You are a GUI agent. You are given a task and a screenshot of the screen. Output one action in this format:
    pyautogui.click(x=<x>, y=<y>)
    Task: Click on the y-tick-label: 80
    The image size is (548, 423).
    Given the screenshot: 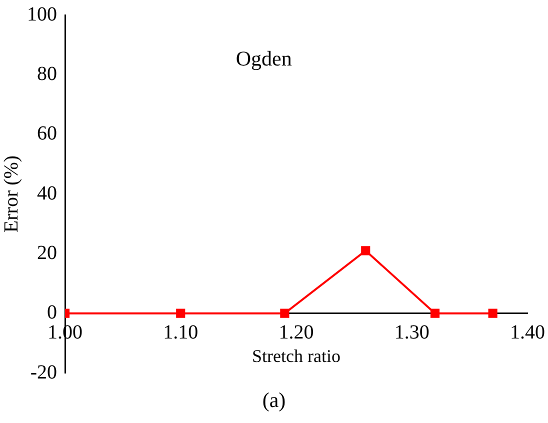 What is the action you would take?
    pyautogui.click(x=47, y=73)
    